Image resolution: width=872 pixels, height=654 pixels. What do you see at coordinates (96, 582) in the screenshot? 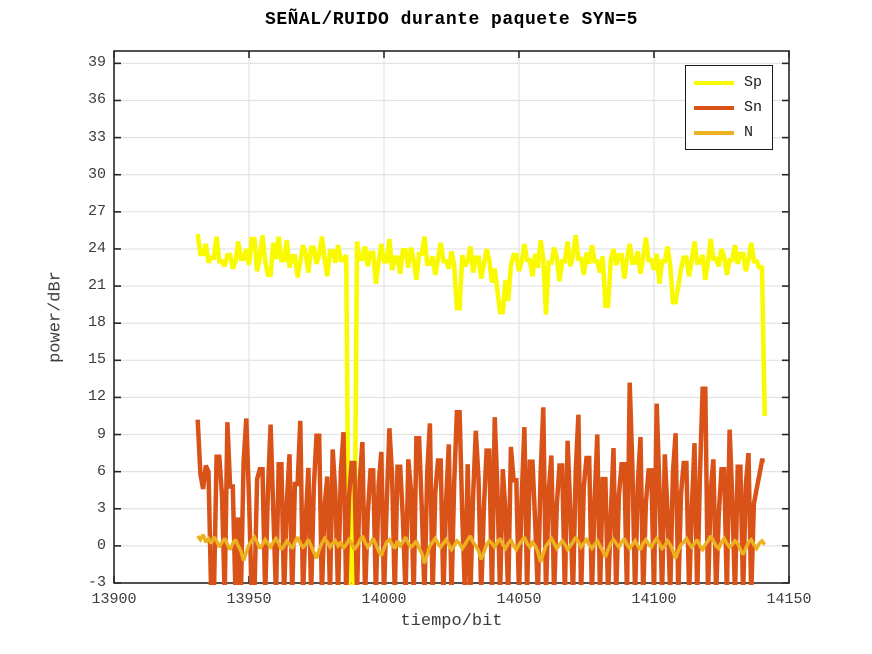
I see `y-tick-label: -3` at bounding box center [96, 582].